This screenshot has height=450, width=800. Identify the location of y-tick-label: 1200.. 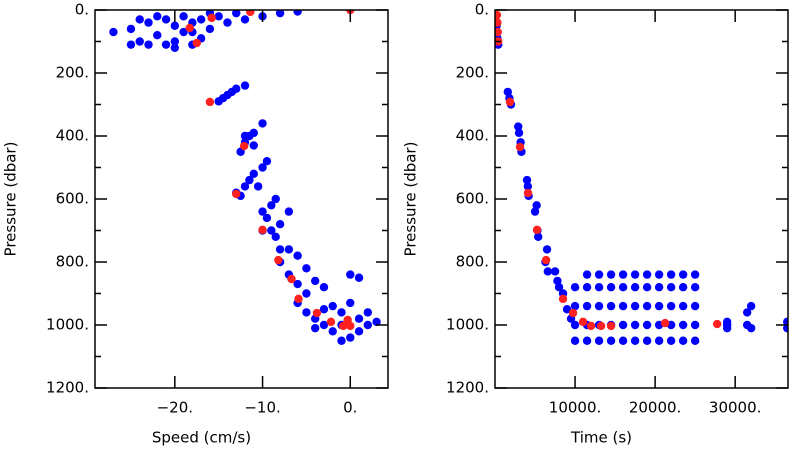
(67, 388).